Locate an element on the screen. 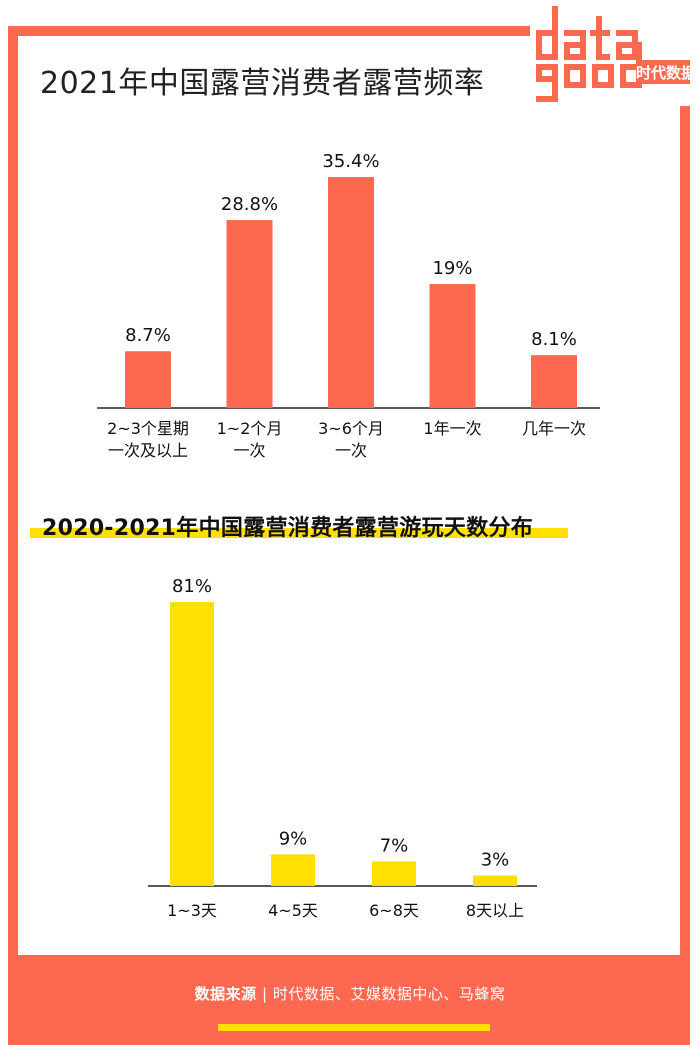  brand-plate is located at coordinates (666, 72).